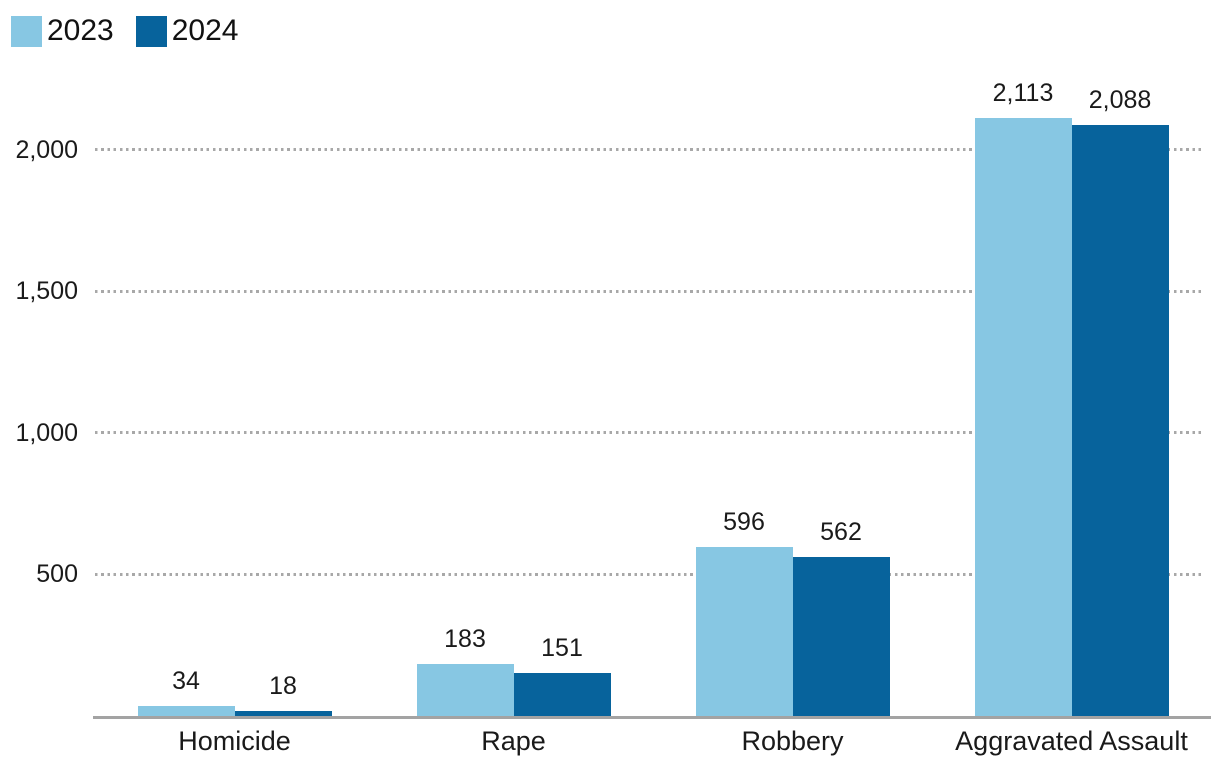 The width and height of the screenshot is (1220, 772). I want to click on bar-value-label: 562, so click(841, 532).